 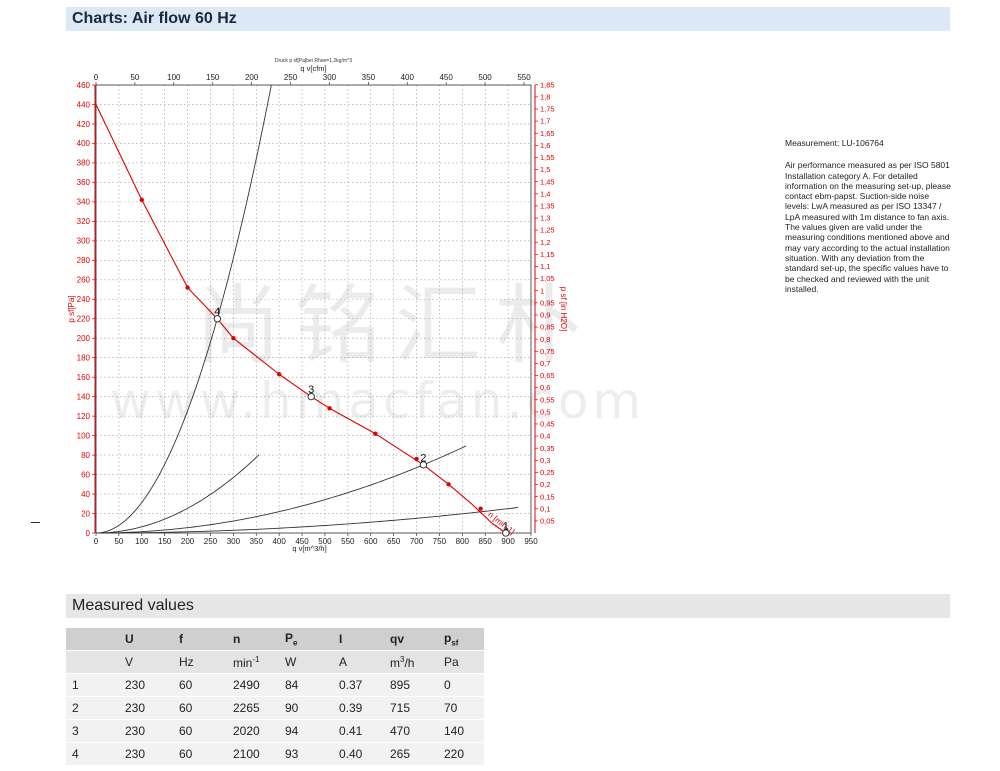 What do you see at coordinates (547, 496) in the screenshot?
I see `y2-tick-label: 0,15` at bounding box center [547, 496].